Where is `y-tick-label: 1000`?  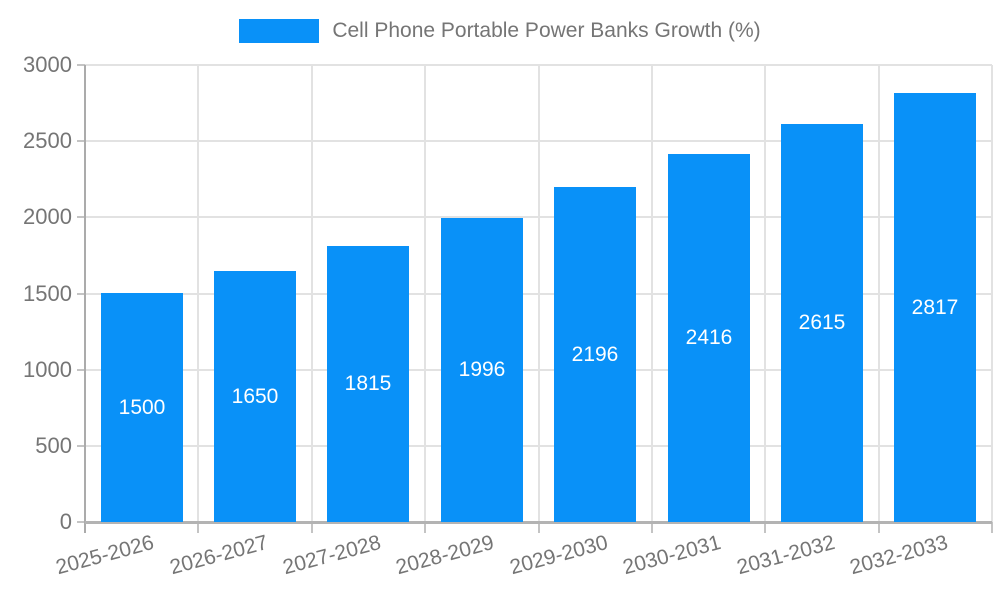 y-tick-label: 1000 is located at coordinates (47, 369).